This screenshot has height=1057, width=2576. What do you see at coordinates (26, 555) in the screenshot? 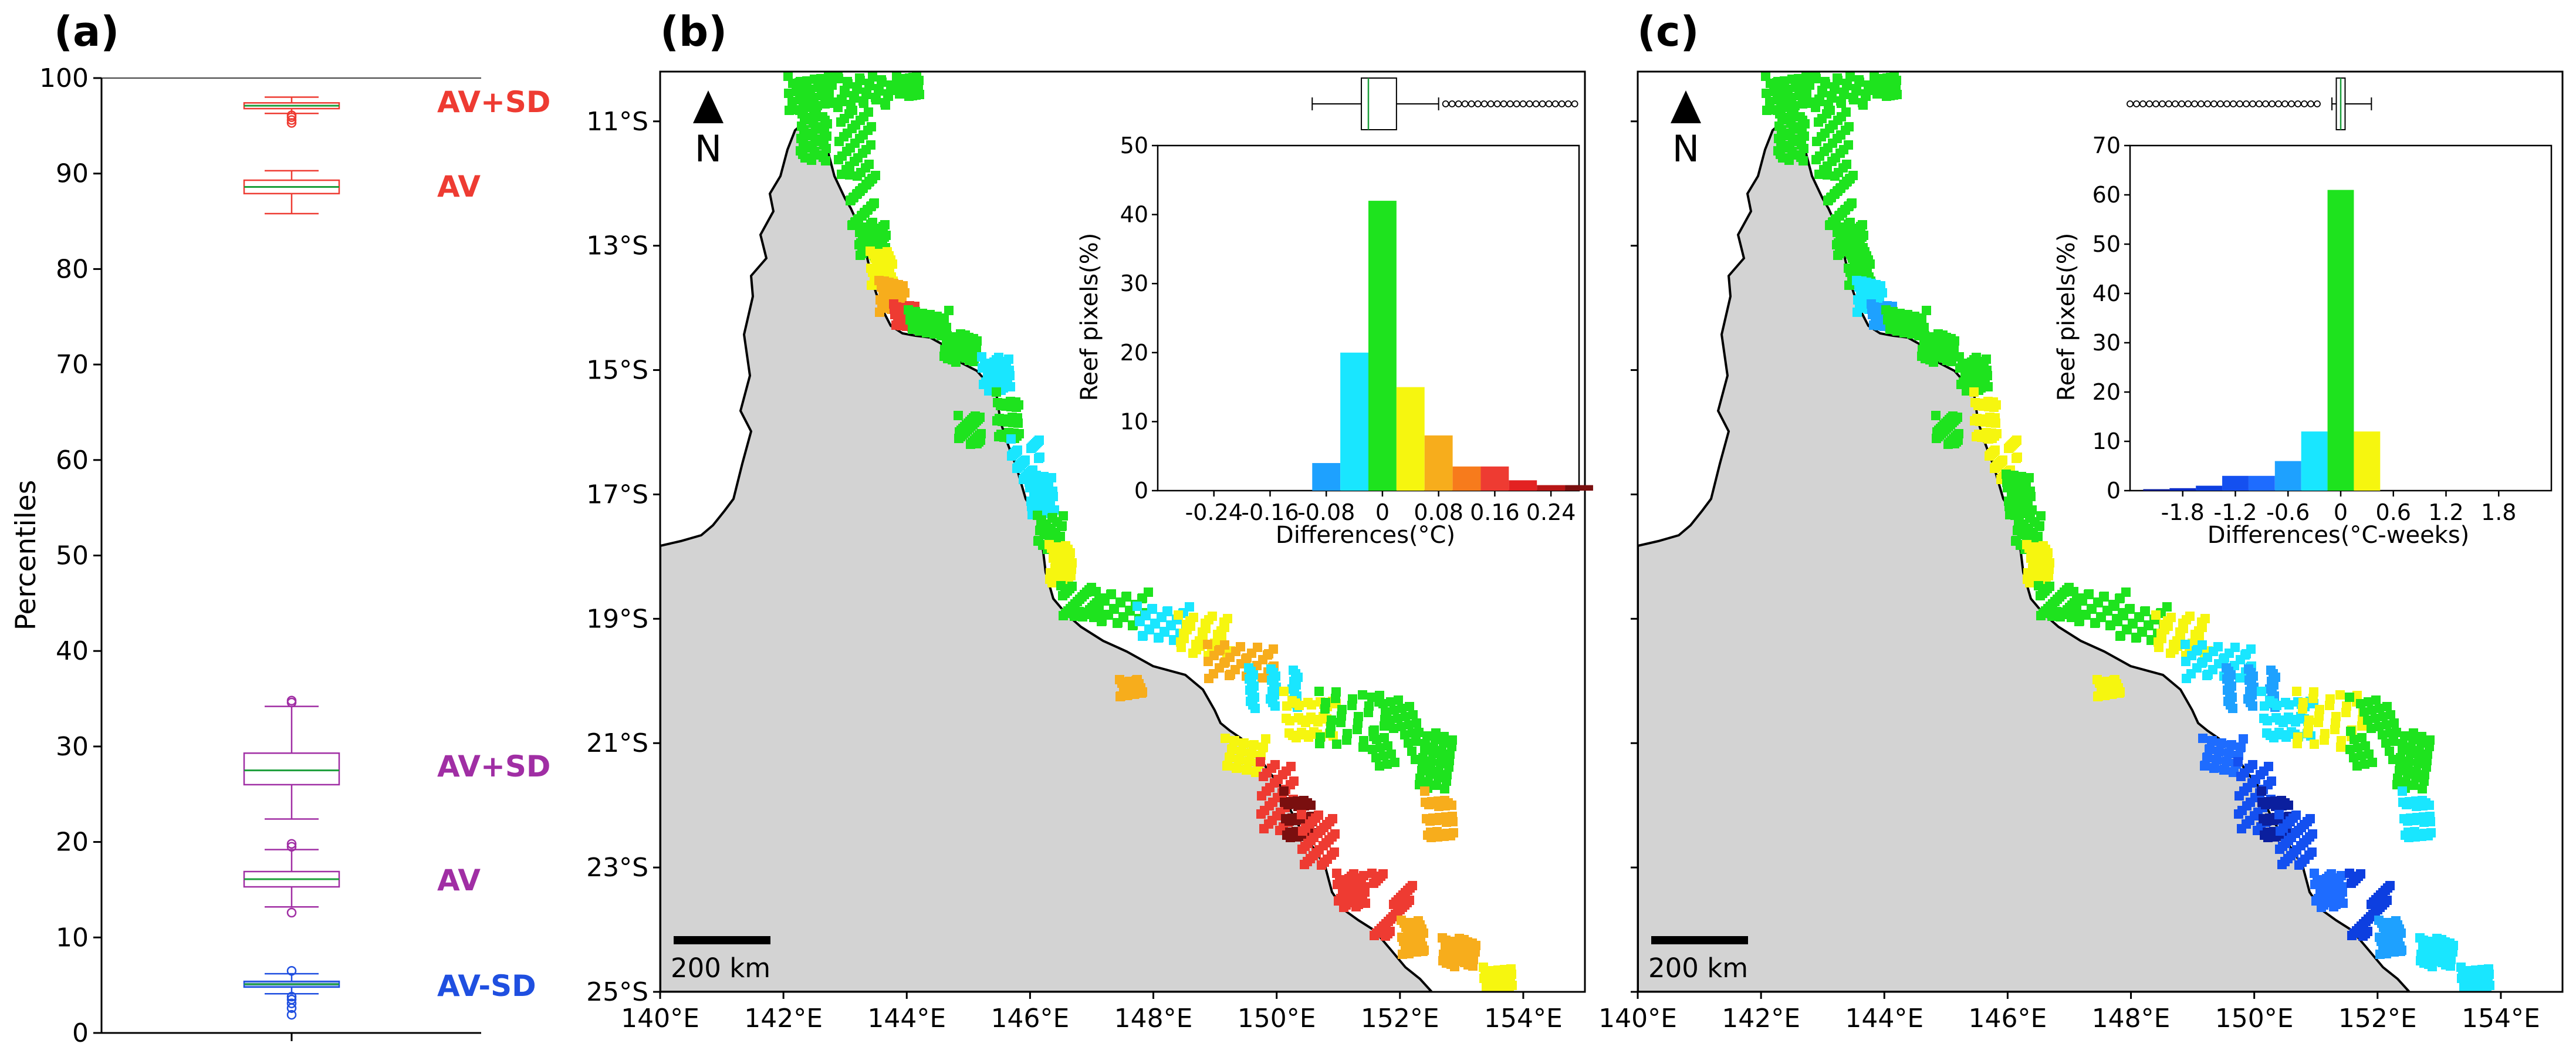
I see `panel-a-y-label: Percentiles` at bounding box center [26, 555].